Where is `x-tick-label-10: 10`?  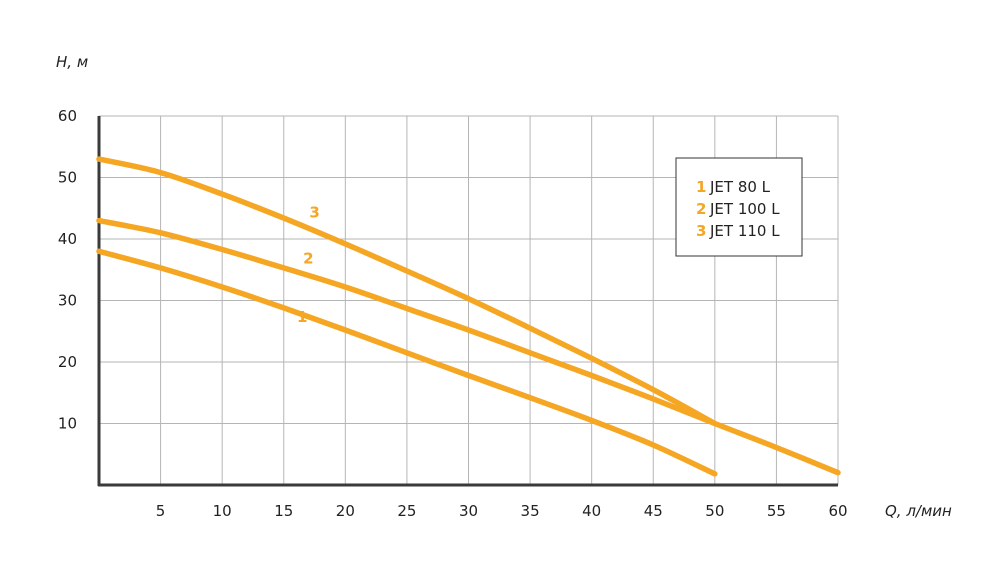 x-tick-label-10: 10 is located at coordinates (222, 511).